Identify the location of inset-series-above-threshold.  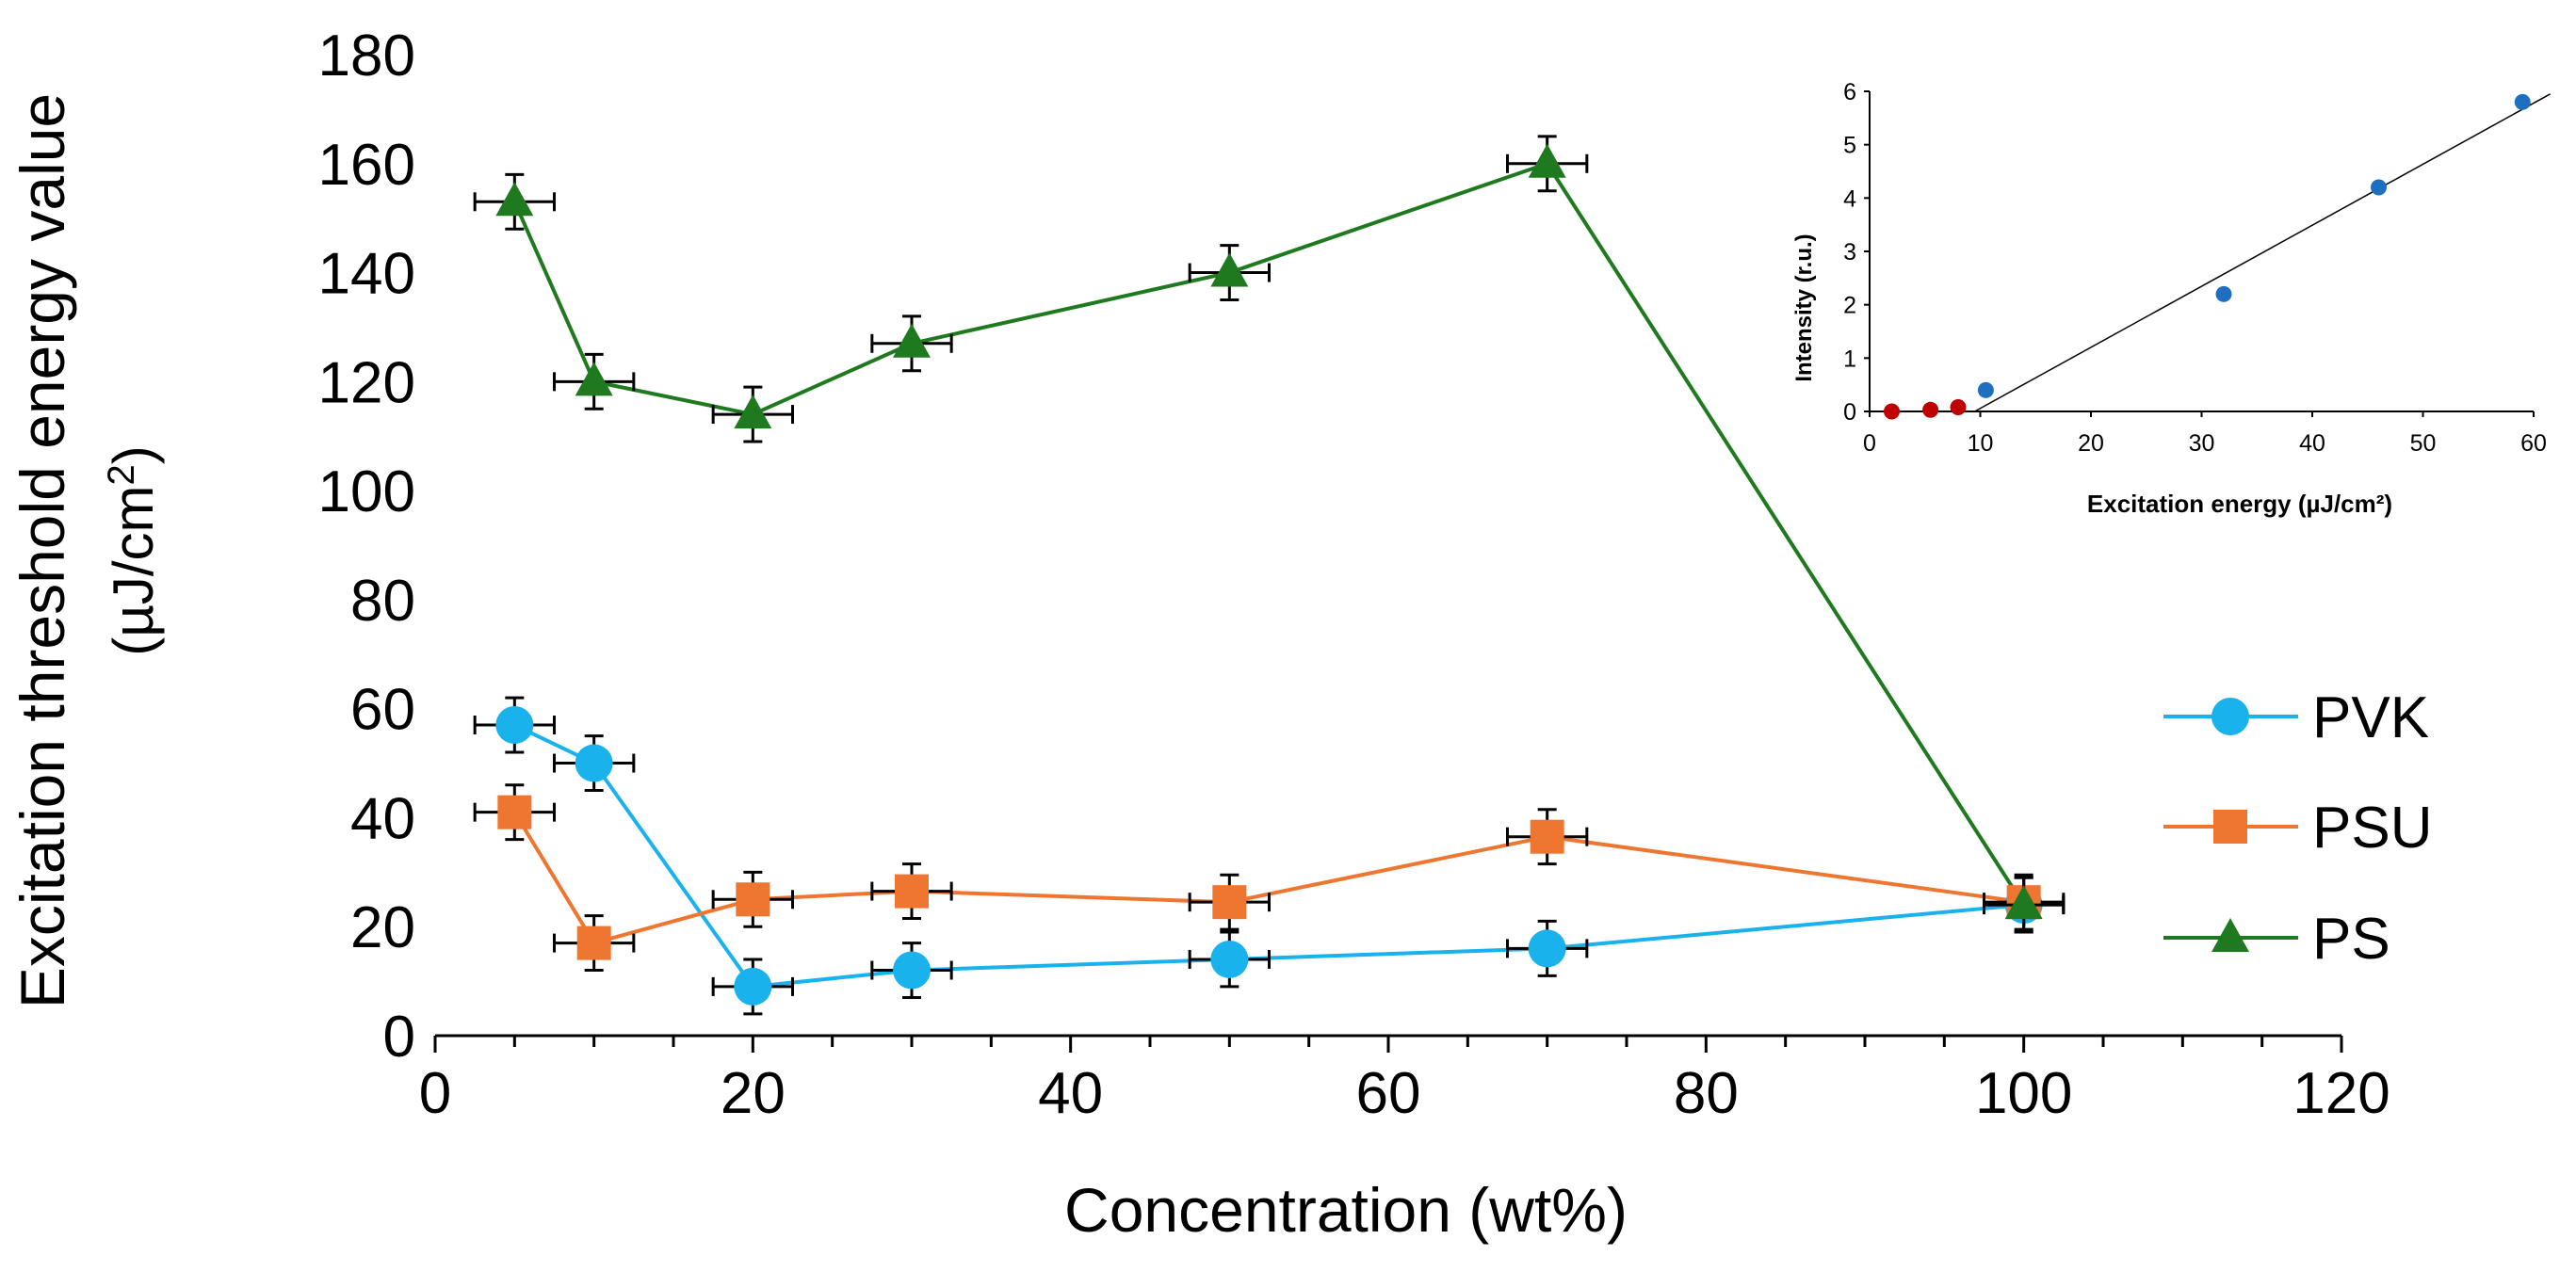
(2254, 245).